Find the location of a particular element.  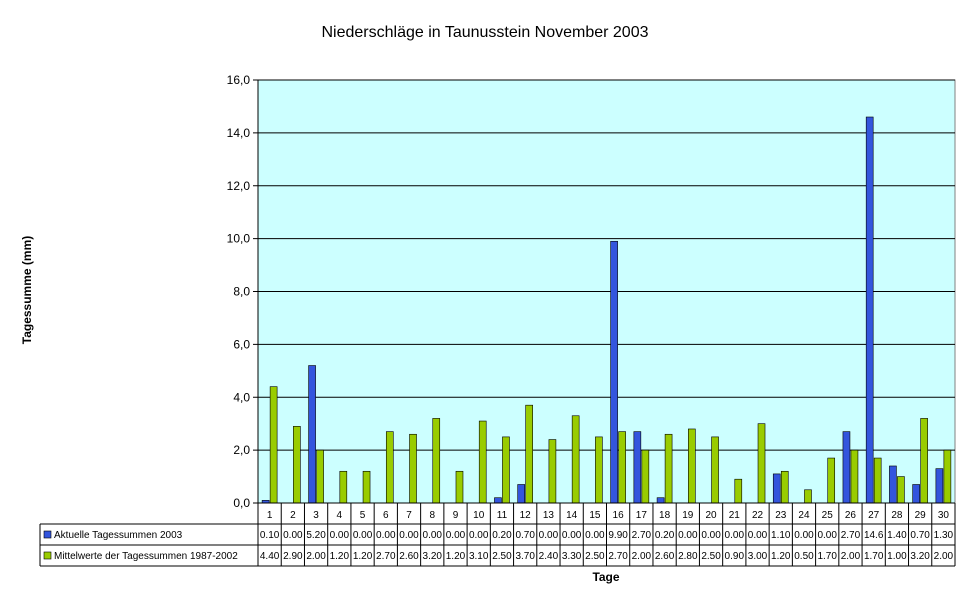

y-tick-label: 8,0 is located at coordinates (241, 292).